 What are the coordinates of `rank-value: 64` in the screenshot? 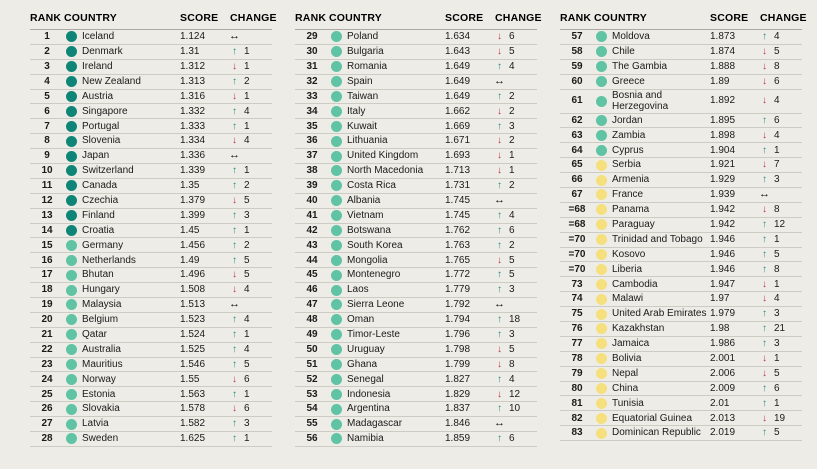 It's located at (577, 150).